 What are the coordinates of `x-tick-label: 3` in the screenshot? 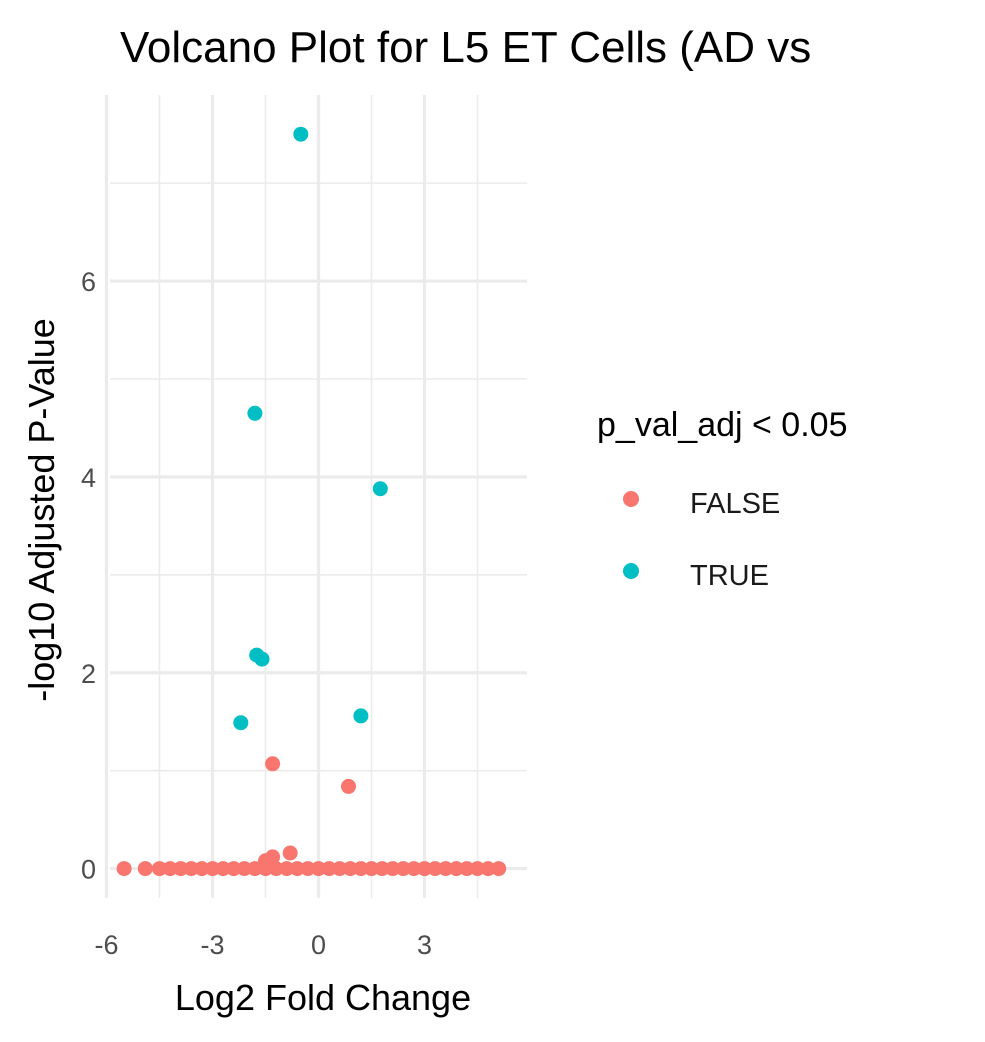 It's located at (424, 945).